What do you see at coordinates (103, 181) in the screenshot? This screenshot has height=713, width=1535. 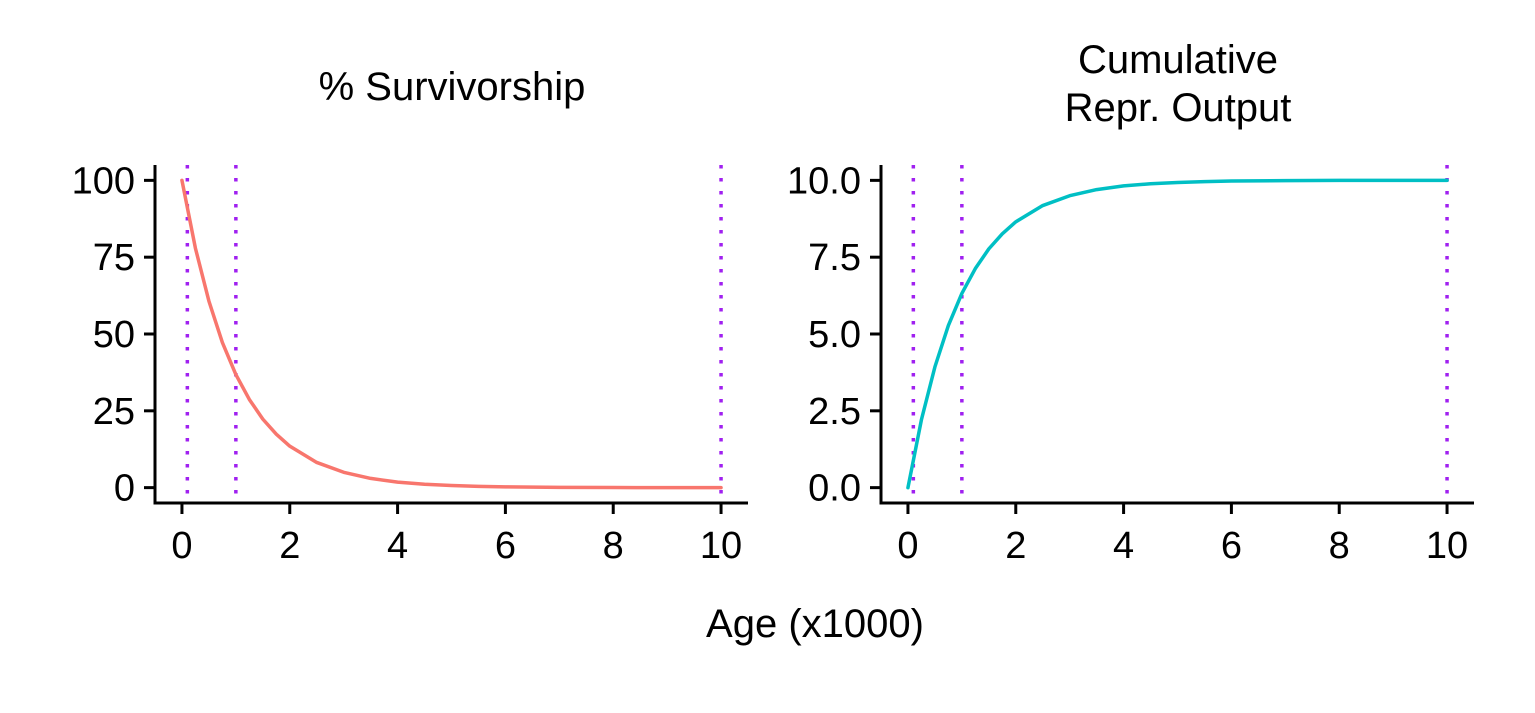 I see `y-tick-label: 100` at bounding box center [103, 181].